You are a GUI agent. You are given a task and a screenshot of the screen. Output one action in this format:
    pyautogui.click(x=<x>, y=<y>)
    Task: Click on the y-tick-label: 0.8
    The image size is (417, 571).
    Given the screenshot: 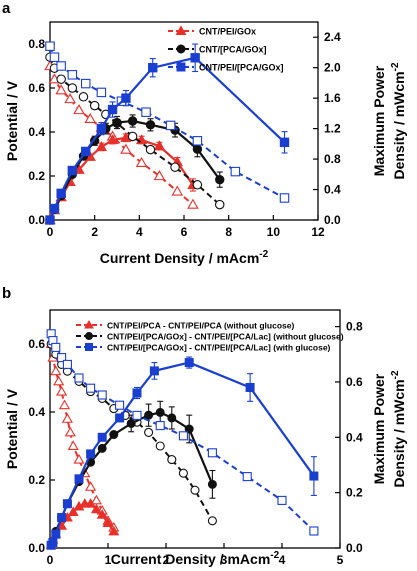 What is the action you would take?
    pyautogui.click(x=36, y=44)
    